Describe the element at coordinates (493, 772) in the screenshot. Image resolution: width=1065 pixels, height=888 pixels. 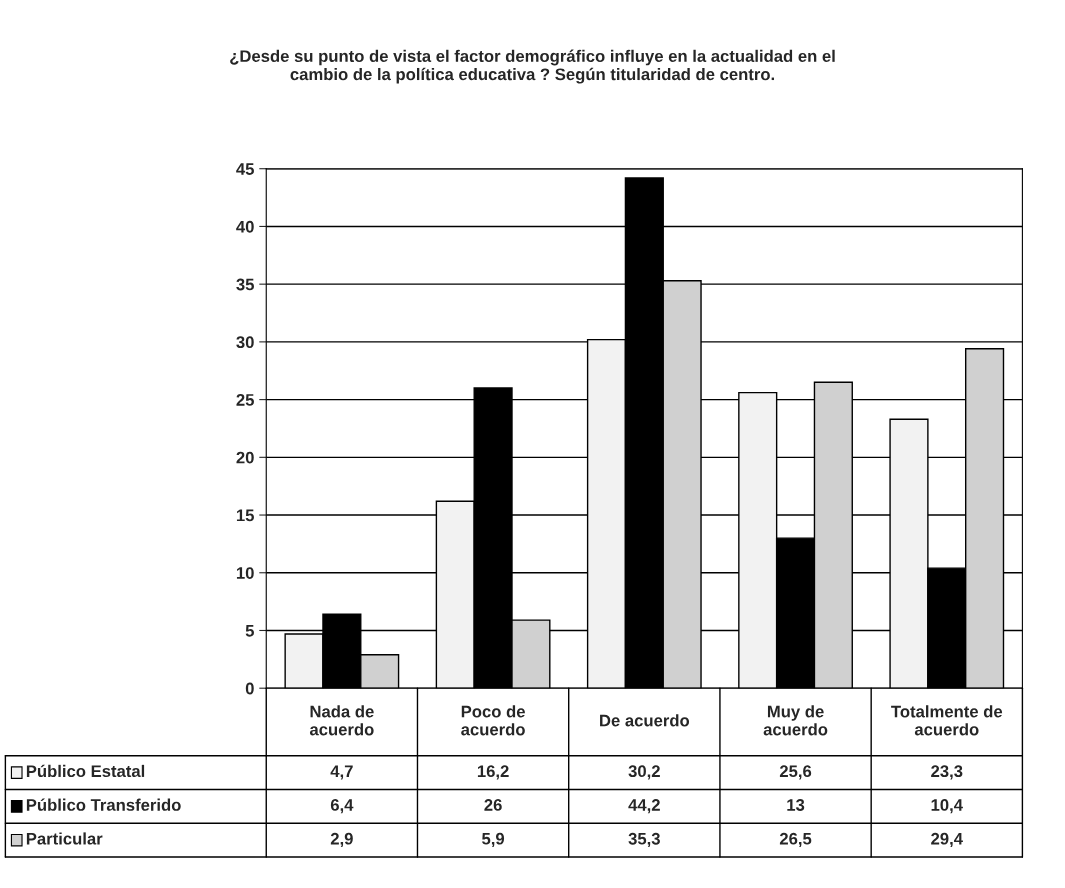
I see `data-label: 16,2` at that location.